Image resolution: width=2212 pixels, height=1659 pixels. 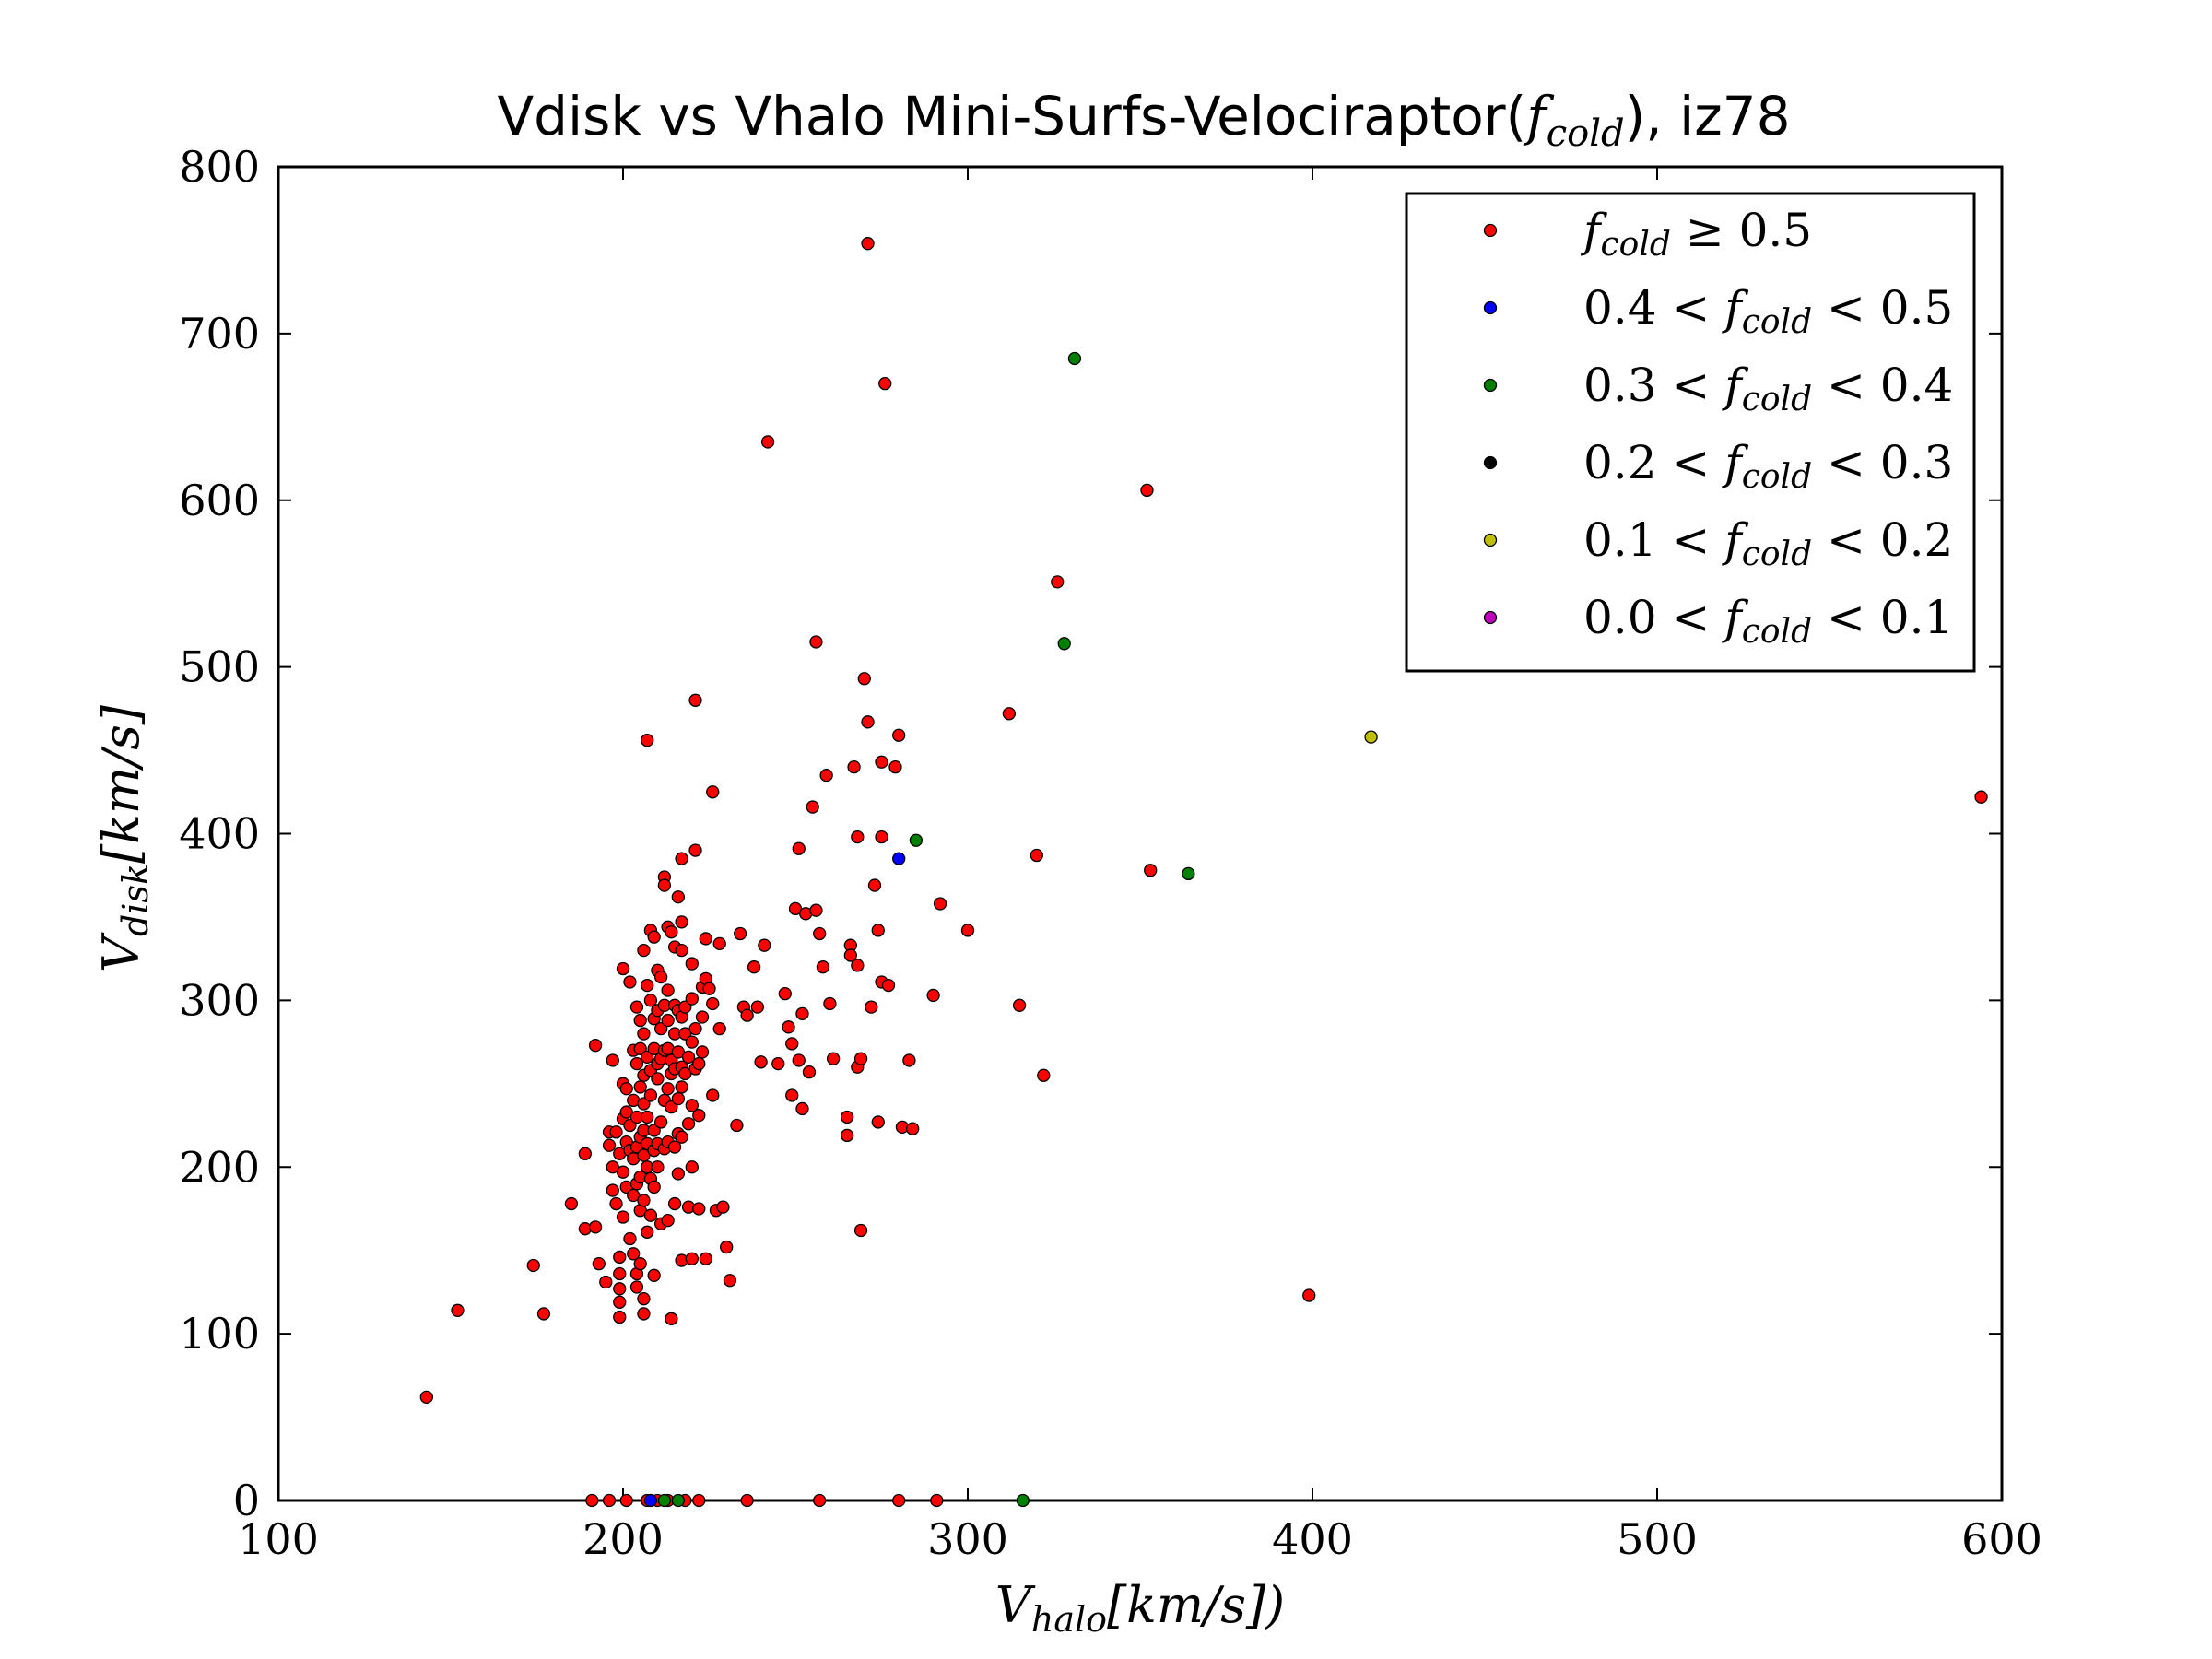 I want to click on x-tick-label: 600, so click(x=2001, y=1539).